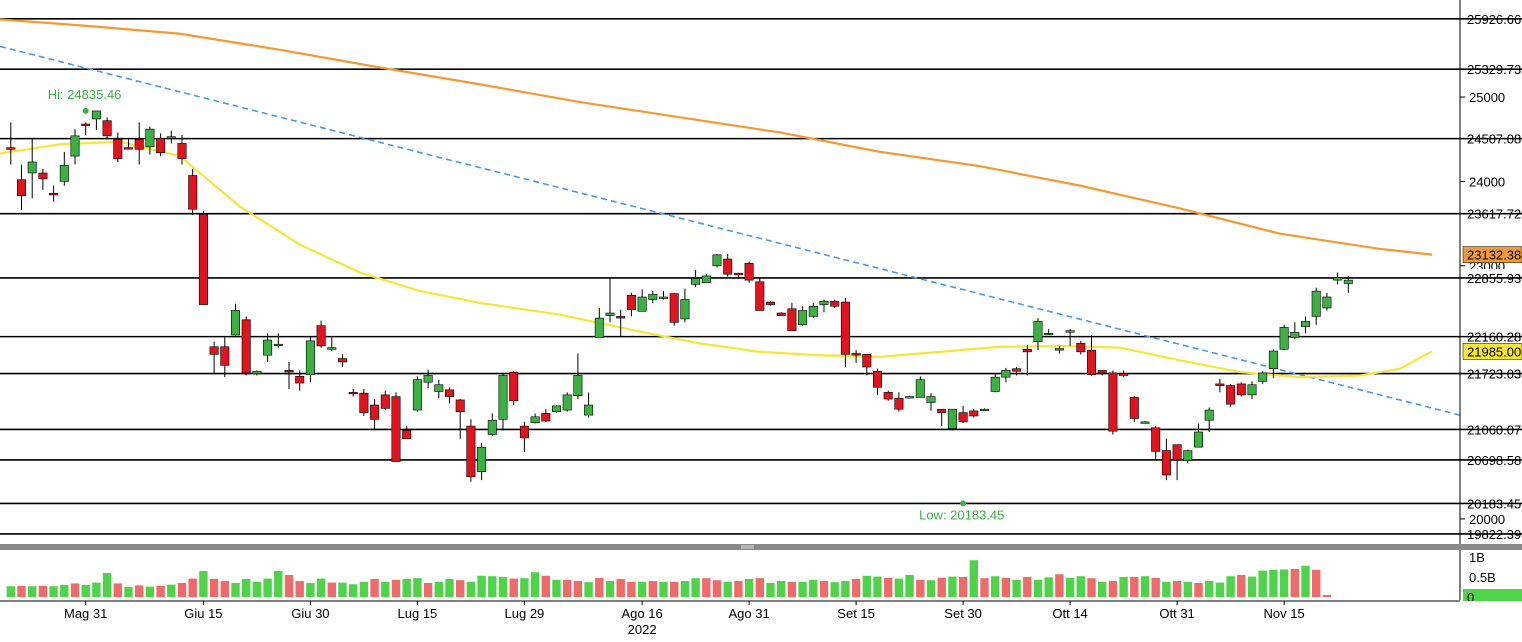 The image size is (1522, 642). I want to click on volume-tick-label: 1B, so click(1477, 557).